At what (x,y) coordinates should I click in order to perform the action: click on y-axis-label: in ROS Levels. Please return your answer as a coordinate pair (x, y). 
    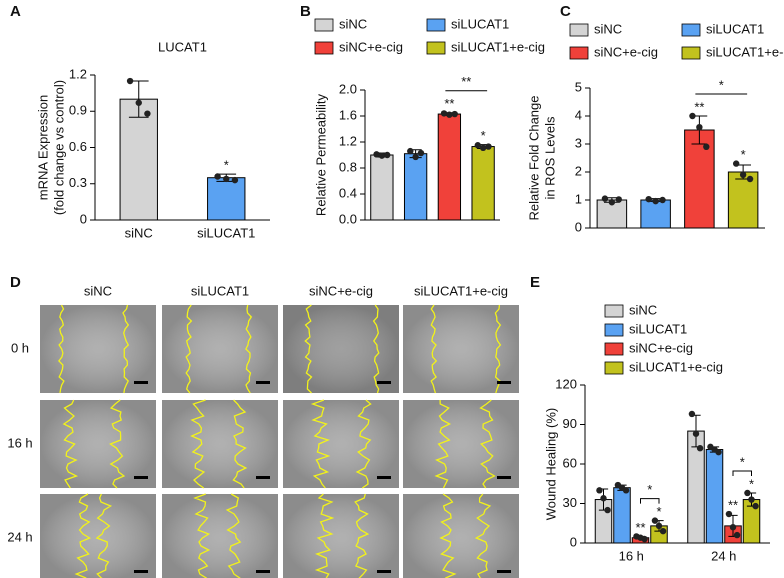
    Looking at the image, I should click on (549, 158).